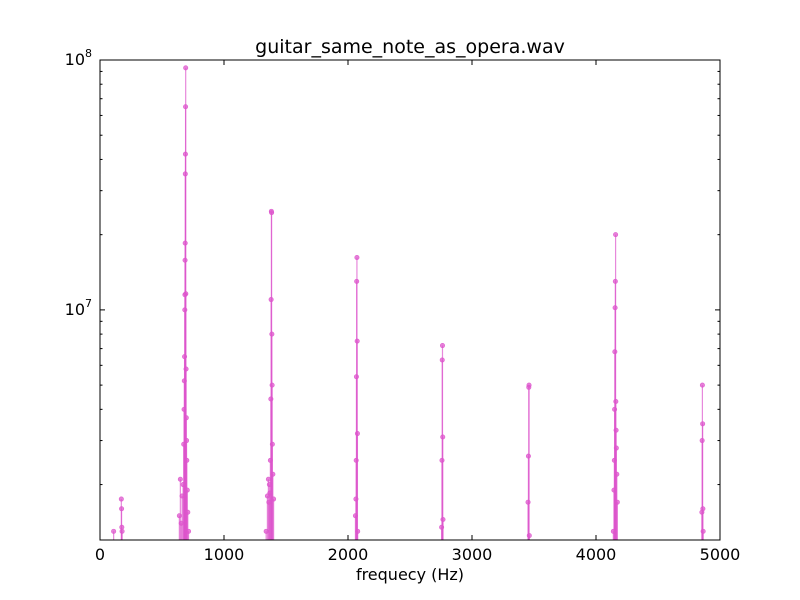 The width and height of the screenshot is (800, 600). Describe the element at coordinates (78, 308) in the screenshot. I see `y-tick-label-0: 10⁷` at that location.